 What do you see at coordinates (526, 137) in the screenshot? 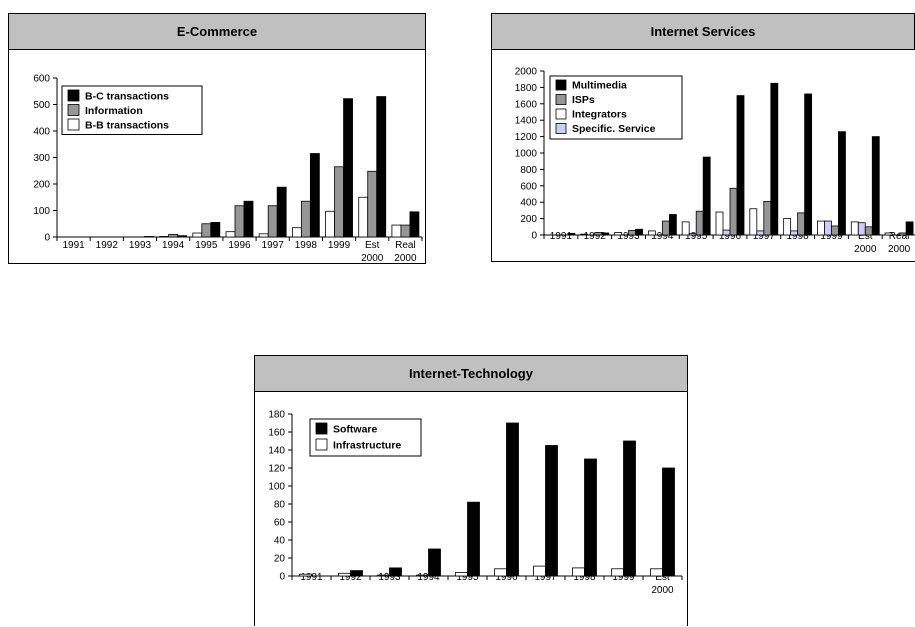
I see `y-tick-label: 1200` at bounding box center [526, 137].